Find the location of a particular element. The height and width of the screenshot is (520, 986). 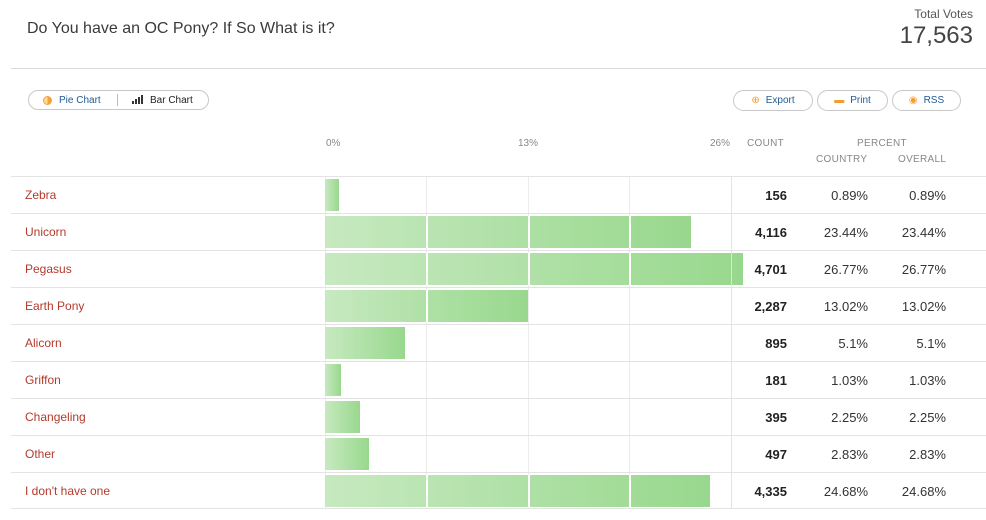

table-row: Pegasus 4,701 26.77% 26.77% is located at coordinates (498, 268).